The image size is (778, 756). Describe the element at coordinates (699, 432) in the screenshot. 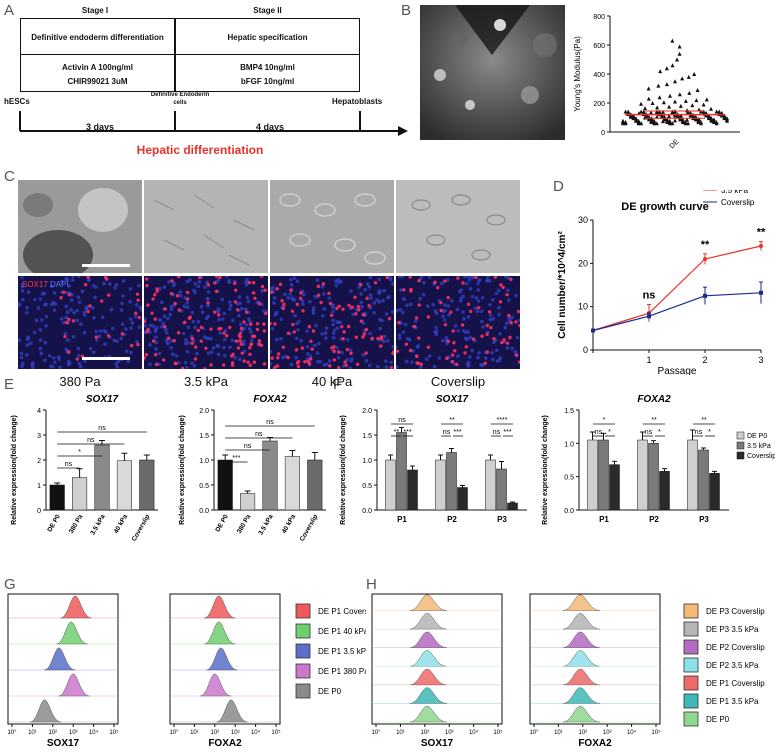

I see `f-sig-label: ns` at that location.